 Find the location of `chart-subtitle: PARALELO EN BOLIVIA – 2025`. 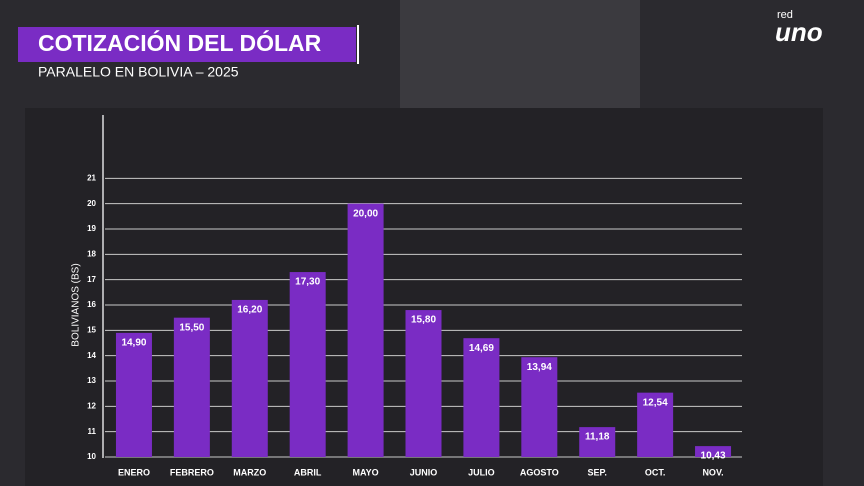

chart-subtitle: PARALELO EN BOLIVIA – 2025 is located at coordinates (138, 72).